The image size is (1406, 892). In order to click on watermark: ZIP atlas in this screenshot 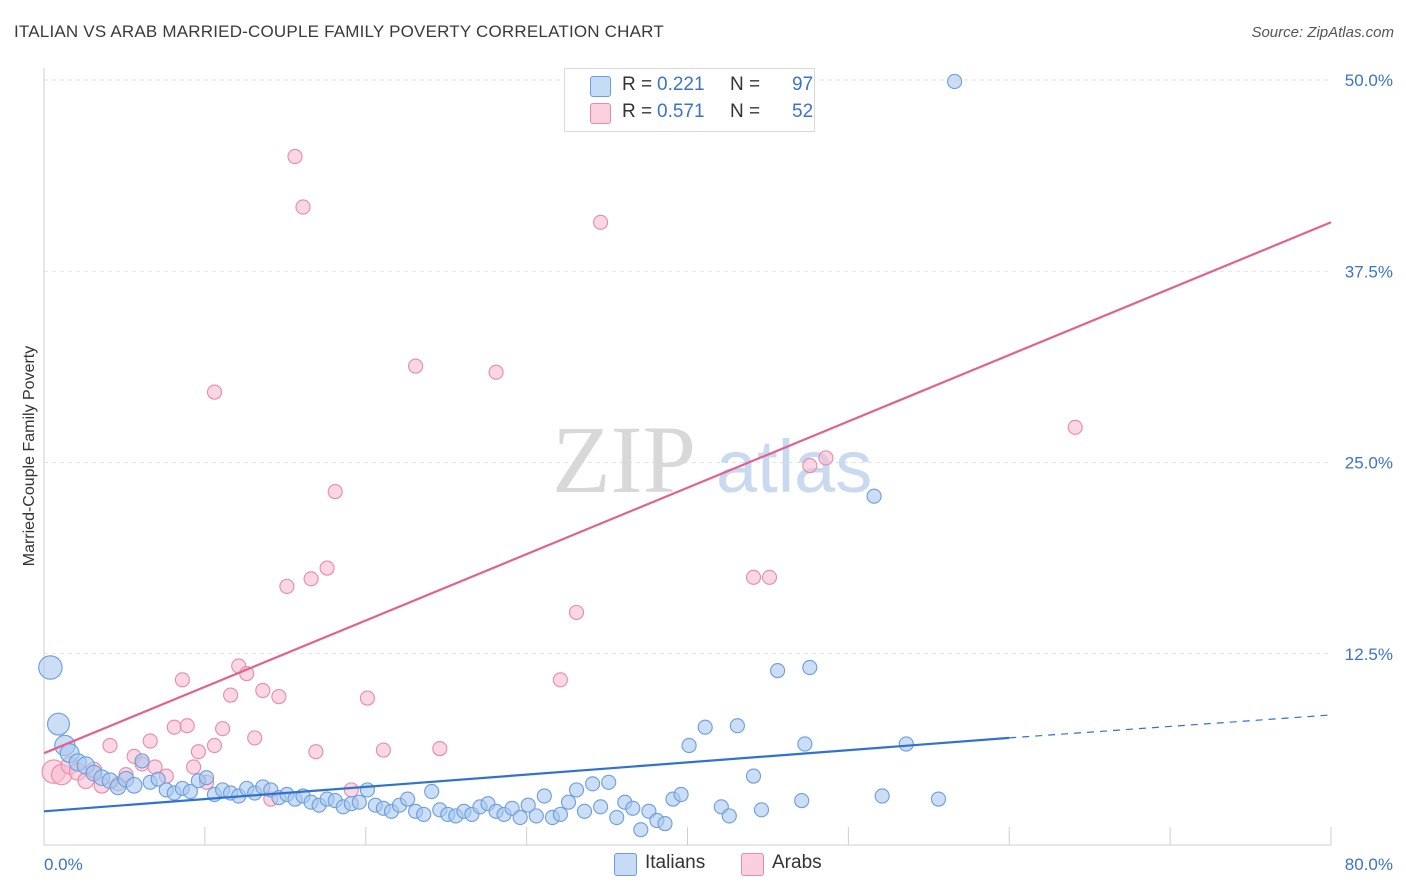, I will do `click(712, 459)`.